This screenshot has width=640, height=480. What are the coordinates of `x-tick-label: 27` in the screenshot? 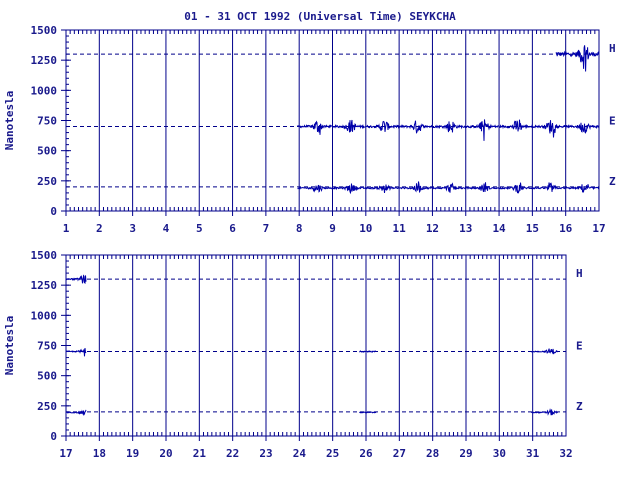 It's located at (399, 453).